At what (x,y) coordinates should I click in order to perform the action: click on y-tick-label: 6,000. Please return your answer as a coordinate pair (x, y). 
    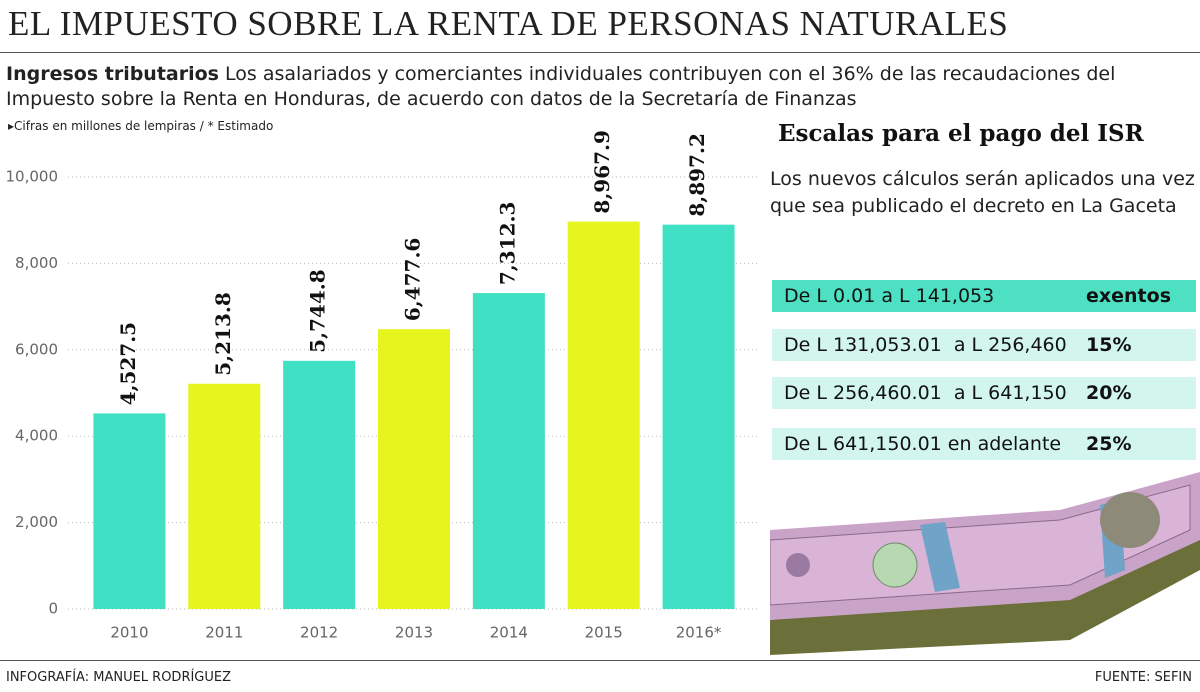
    Looking at the image, I should click on (36, 349).